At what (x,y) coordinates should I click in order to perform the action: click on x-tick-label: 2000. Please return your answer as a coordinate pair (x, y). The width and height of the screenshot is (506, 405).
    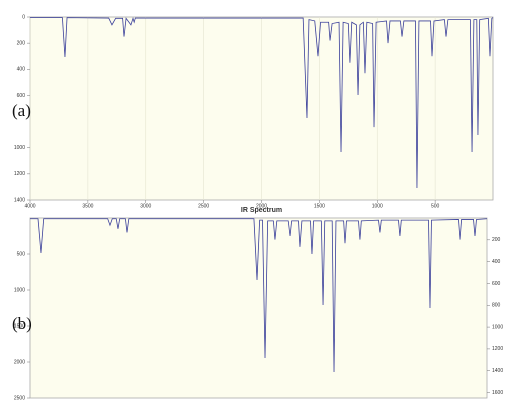
    Looking at the image, I should click on (261, 206).